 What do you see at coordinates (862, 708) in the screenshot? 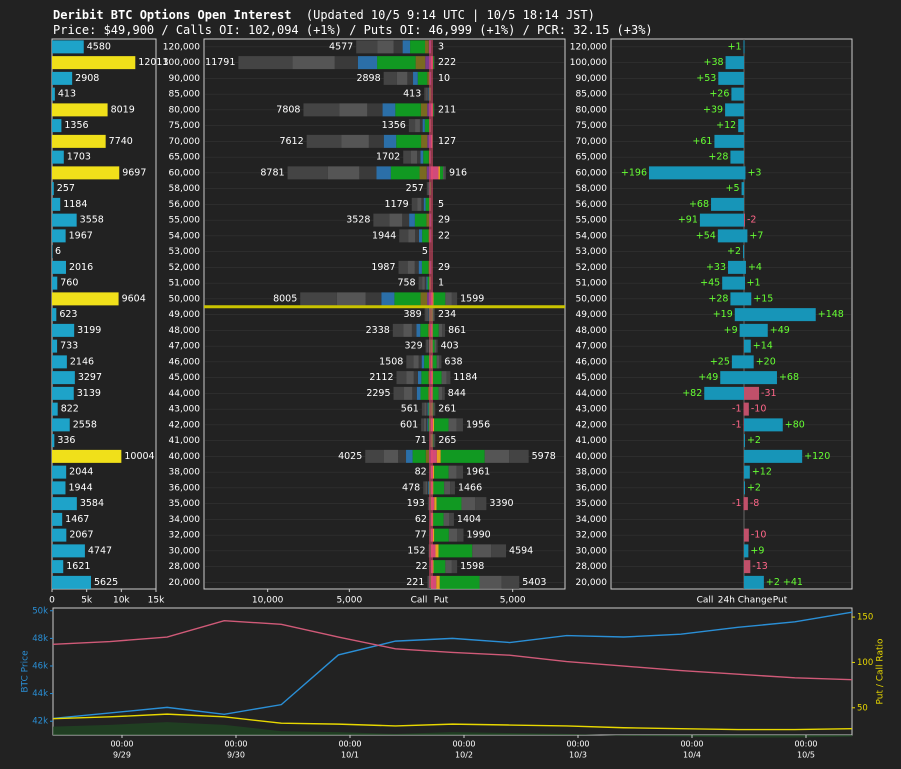
I see `y-tick-label-right: 50` at bounding box center [862, 708].